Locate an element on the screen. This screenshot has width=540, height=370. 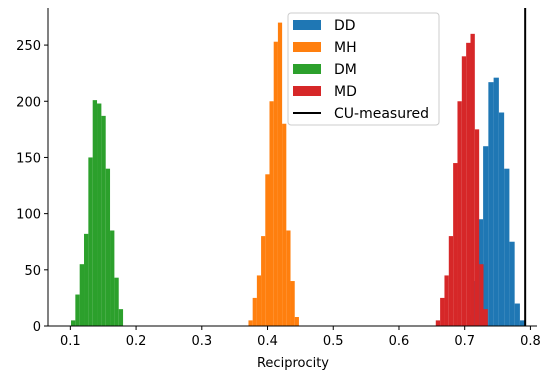
y-tick-label: 200 is located at coordinates (28, 102).